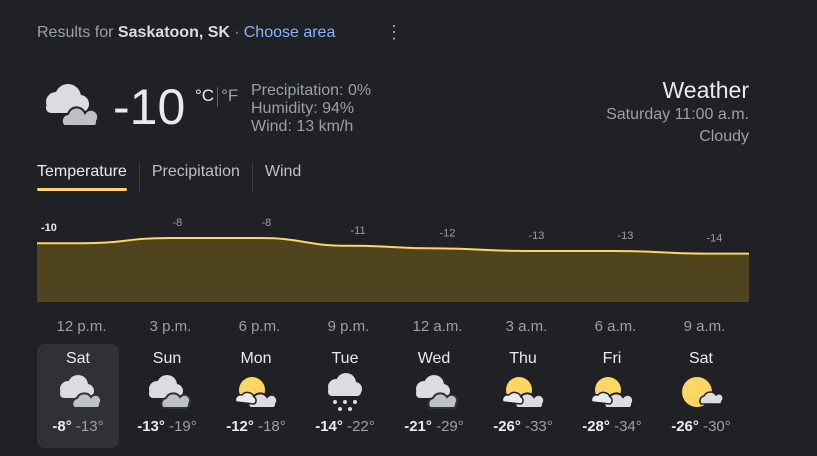  I want to click on time-label: 3 p.m., so click(170, 326).